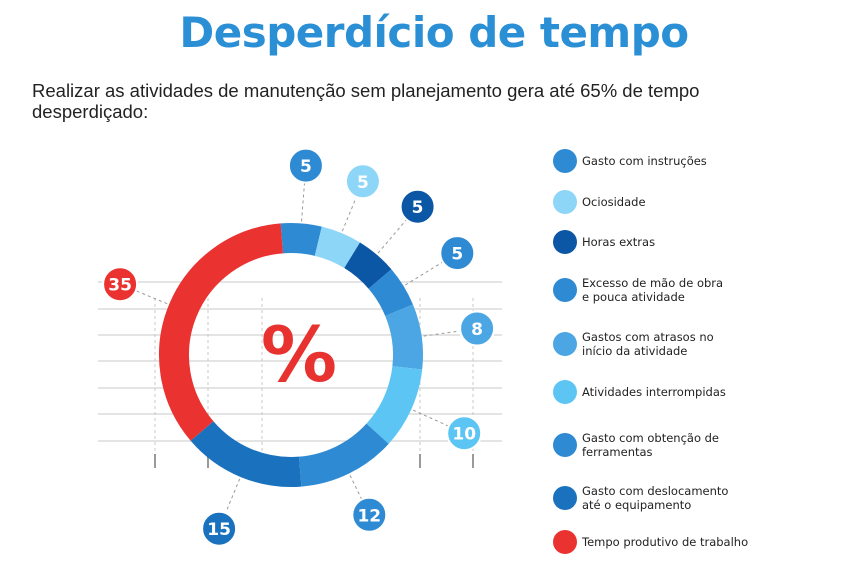  I want to click on legend-label: Excesso de mão de obra e pouca atividade, so click(653, 290).